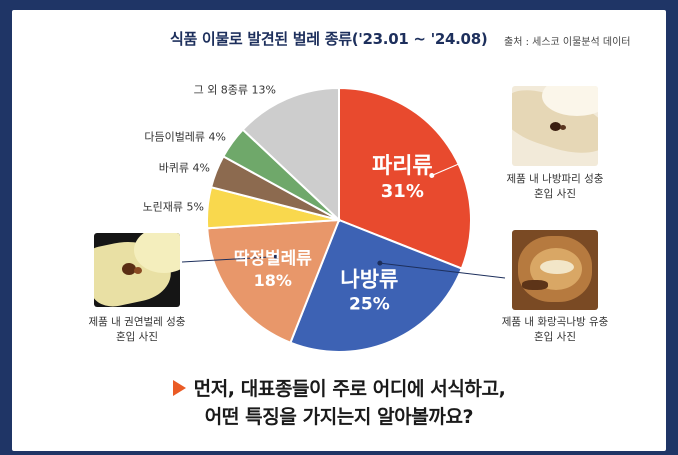  I want to click on outside-label-cockroach: 바퀴류 4%, so click(184, 168).